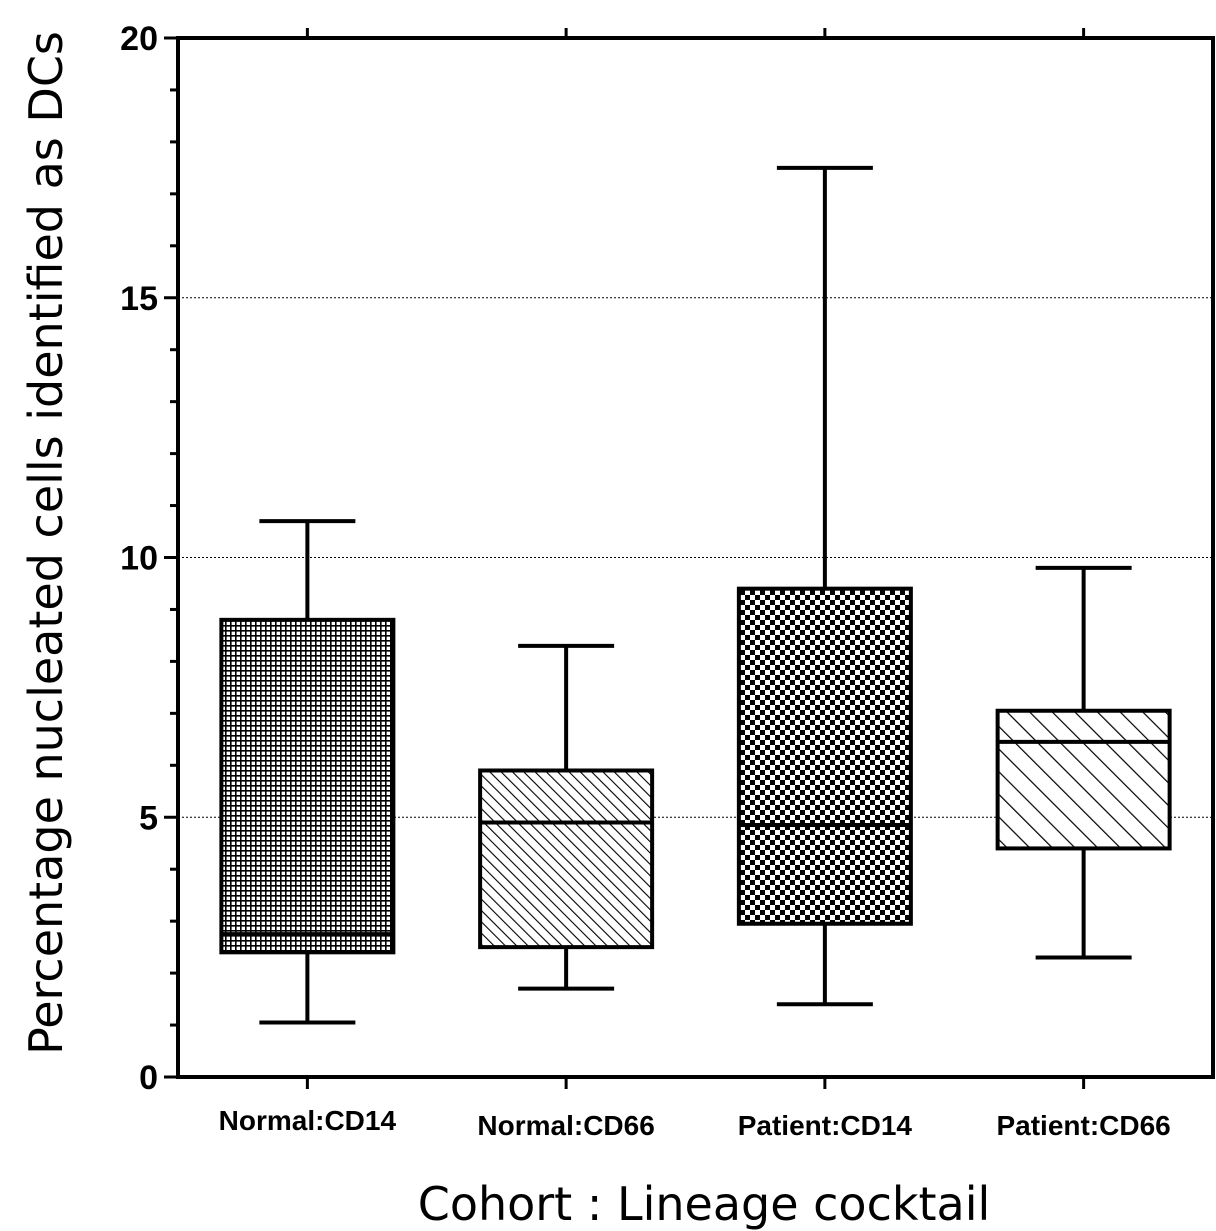 This screenshot has width=1216, height=1231. What do you see at coordinates (825, 1125) in the screenshot?
I see `x-tick-label-2: Patient:CD14` at bounding box center [825, 1125].